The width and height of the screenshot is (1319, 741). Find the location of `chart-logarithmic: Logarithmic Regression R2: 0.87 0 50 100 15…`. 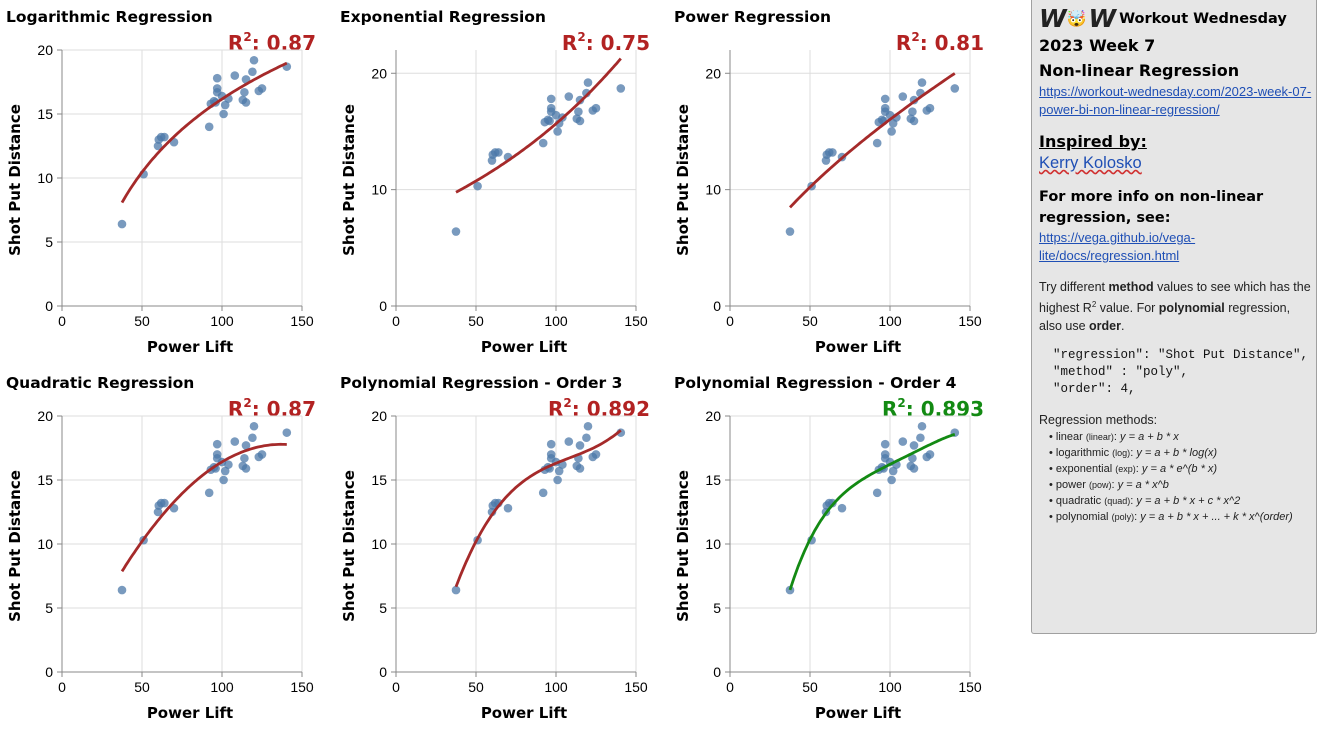

chart-logarithmic: Logarithmic Regression R2: 0.87 0 50 100 15… is located at coordinates (167, 185).